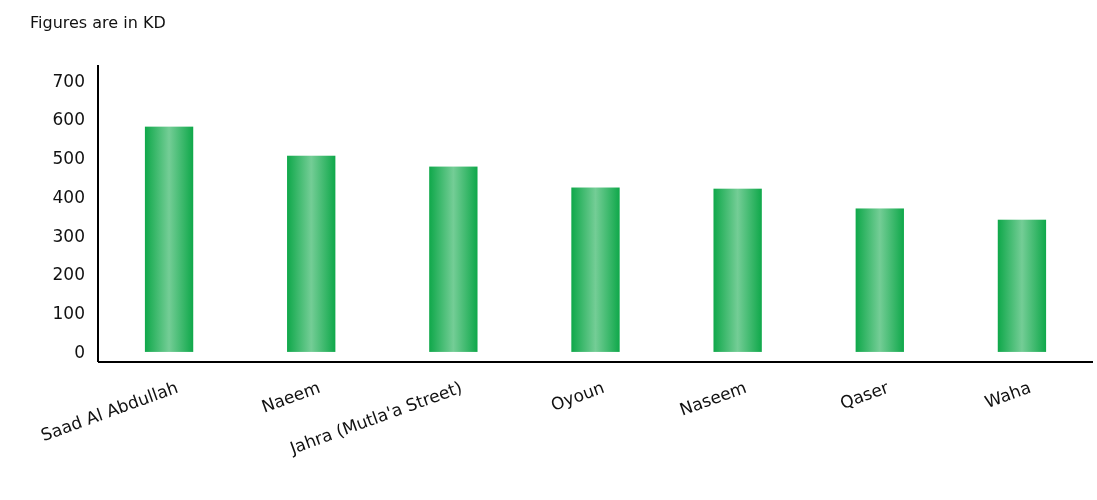 This screenshot has width=1097, height=500. I want to click on y-tick-label: 600, so click(68, 119).